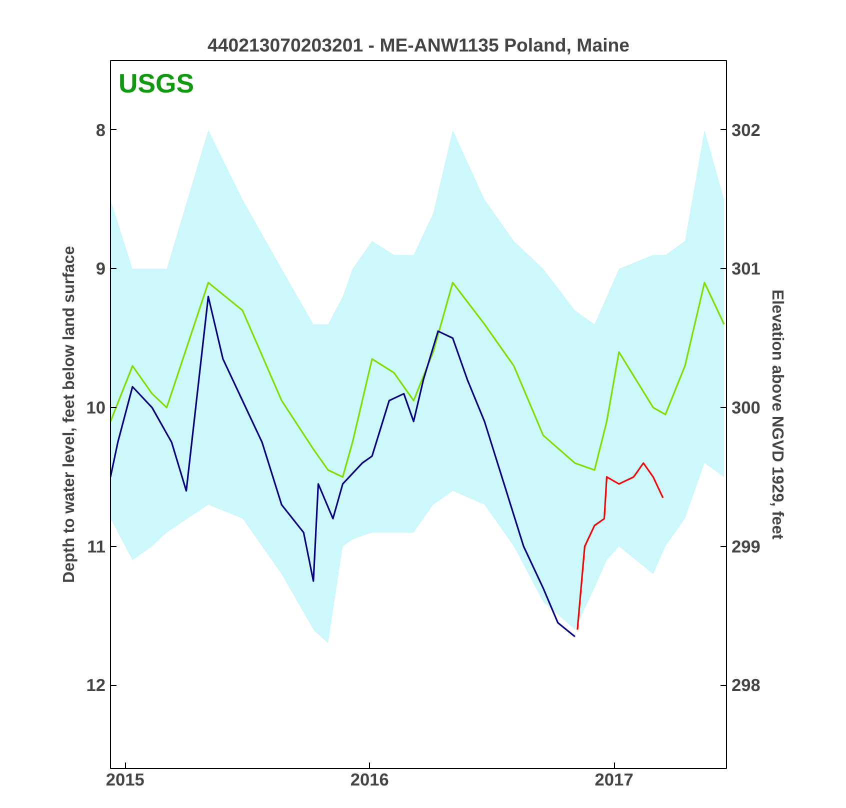 Image resolution: width=846 pixels, height=808 pixels. I want to click on y-axis-title: Depth to water level, feet below land surface, so click(69, 414).